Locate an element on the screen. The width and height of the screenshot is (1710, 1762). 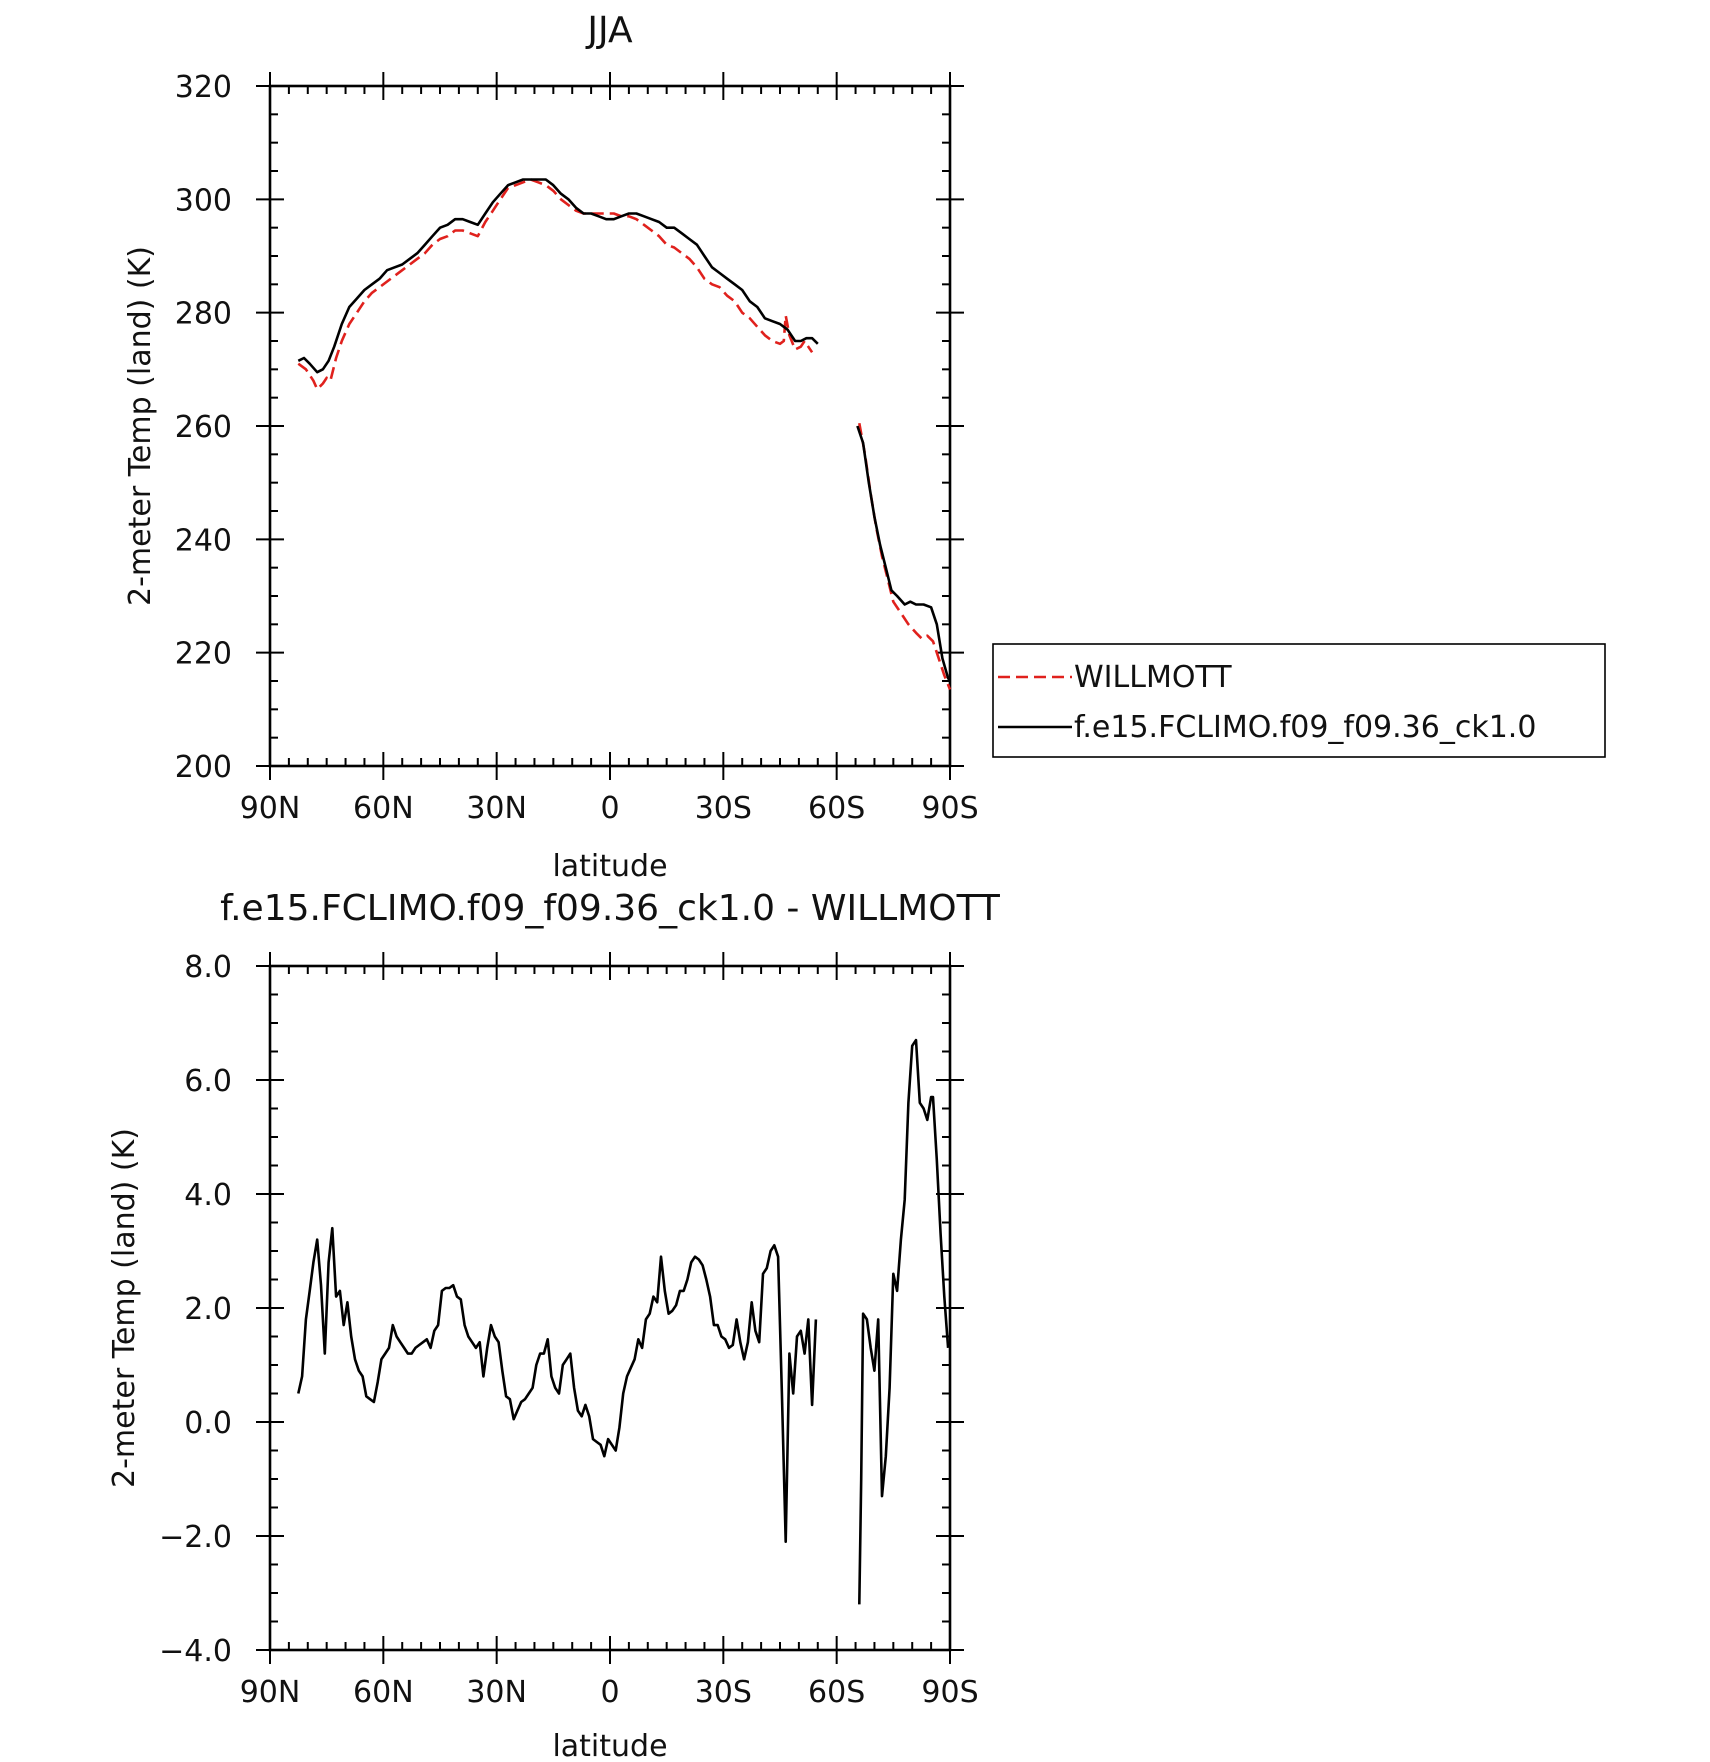
bottom-x-tick-label: 0 is located at coordinates (609, 1692).